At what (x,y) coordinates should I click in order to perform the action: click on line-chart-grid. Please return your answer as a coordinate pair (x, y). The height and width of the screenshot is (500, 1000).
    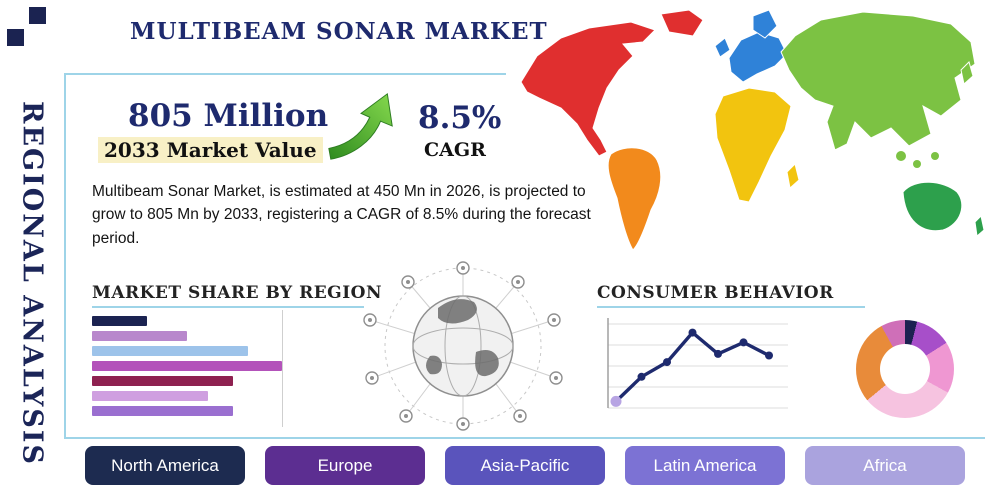
    Looking at the image, I should click on (697, 363).